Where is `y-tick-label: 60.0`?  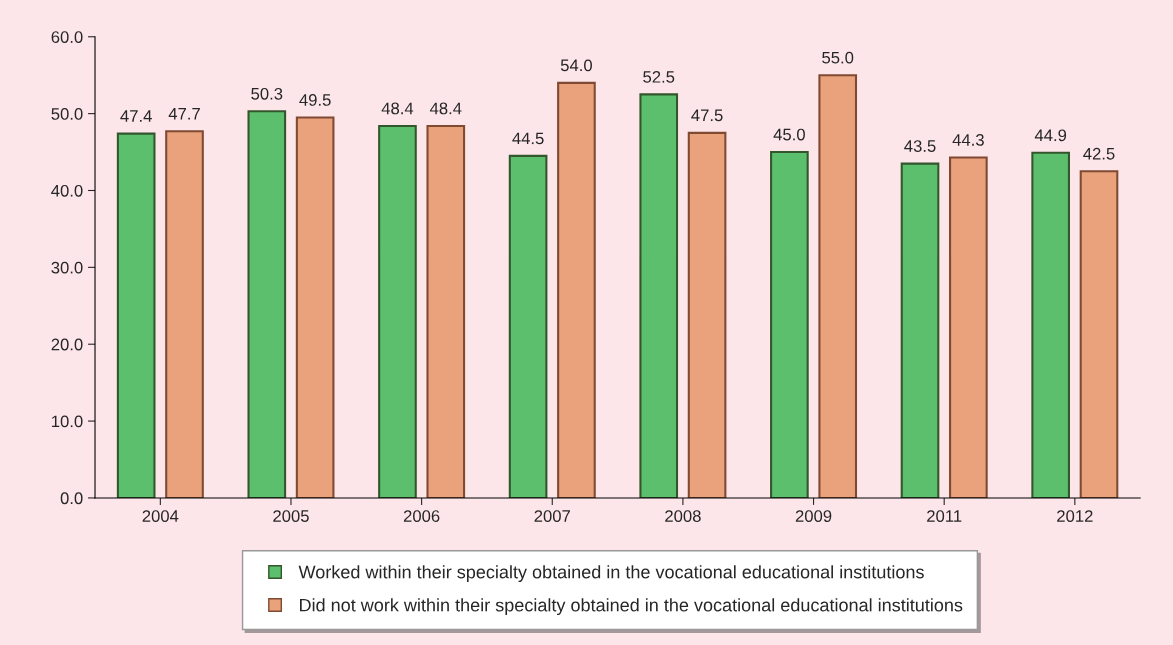 y-tick-label: 60.0 is located at coordinates (67, 37).